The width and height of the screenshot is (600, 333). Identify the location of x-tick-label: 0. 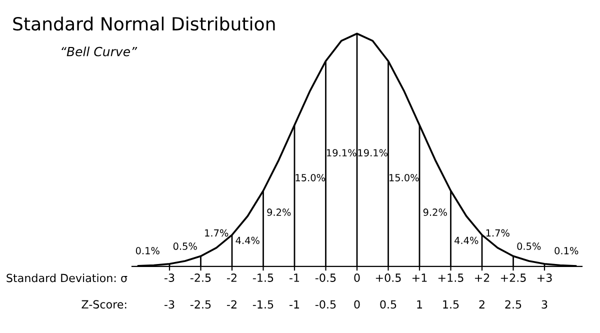
(357, 278).